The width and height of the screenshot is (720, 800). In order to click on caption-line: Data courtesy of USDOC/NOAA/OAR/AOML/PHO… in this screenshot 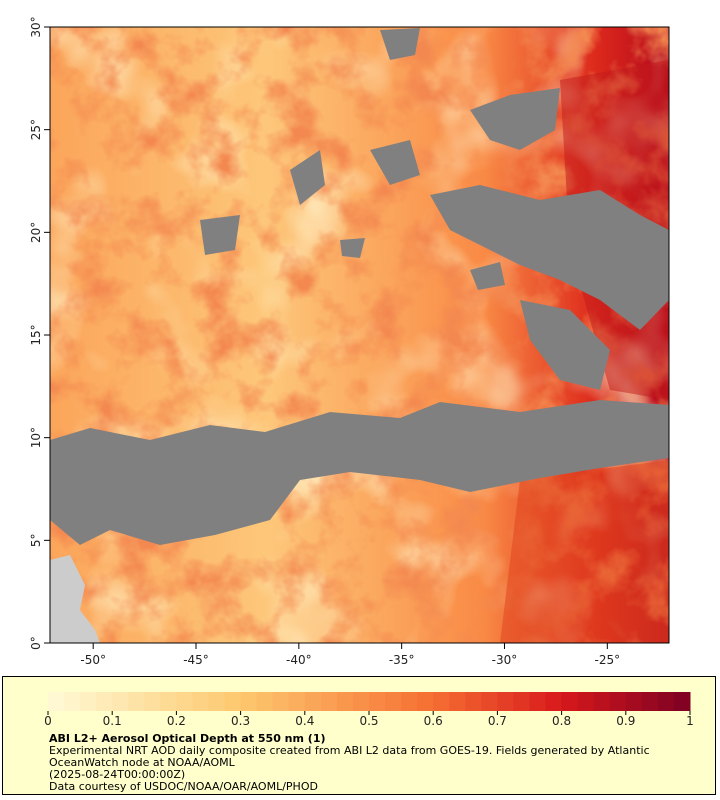, I will do `click(183, 786)`.